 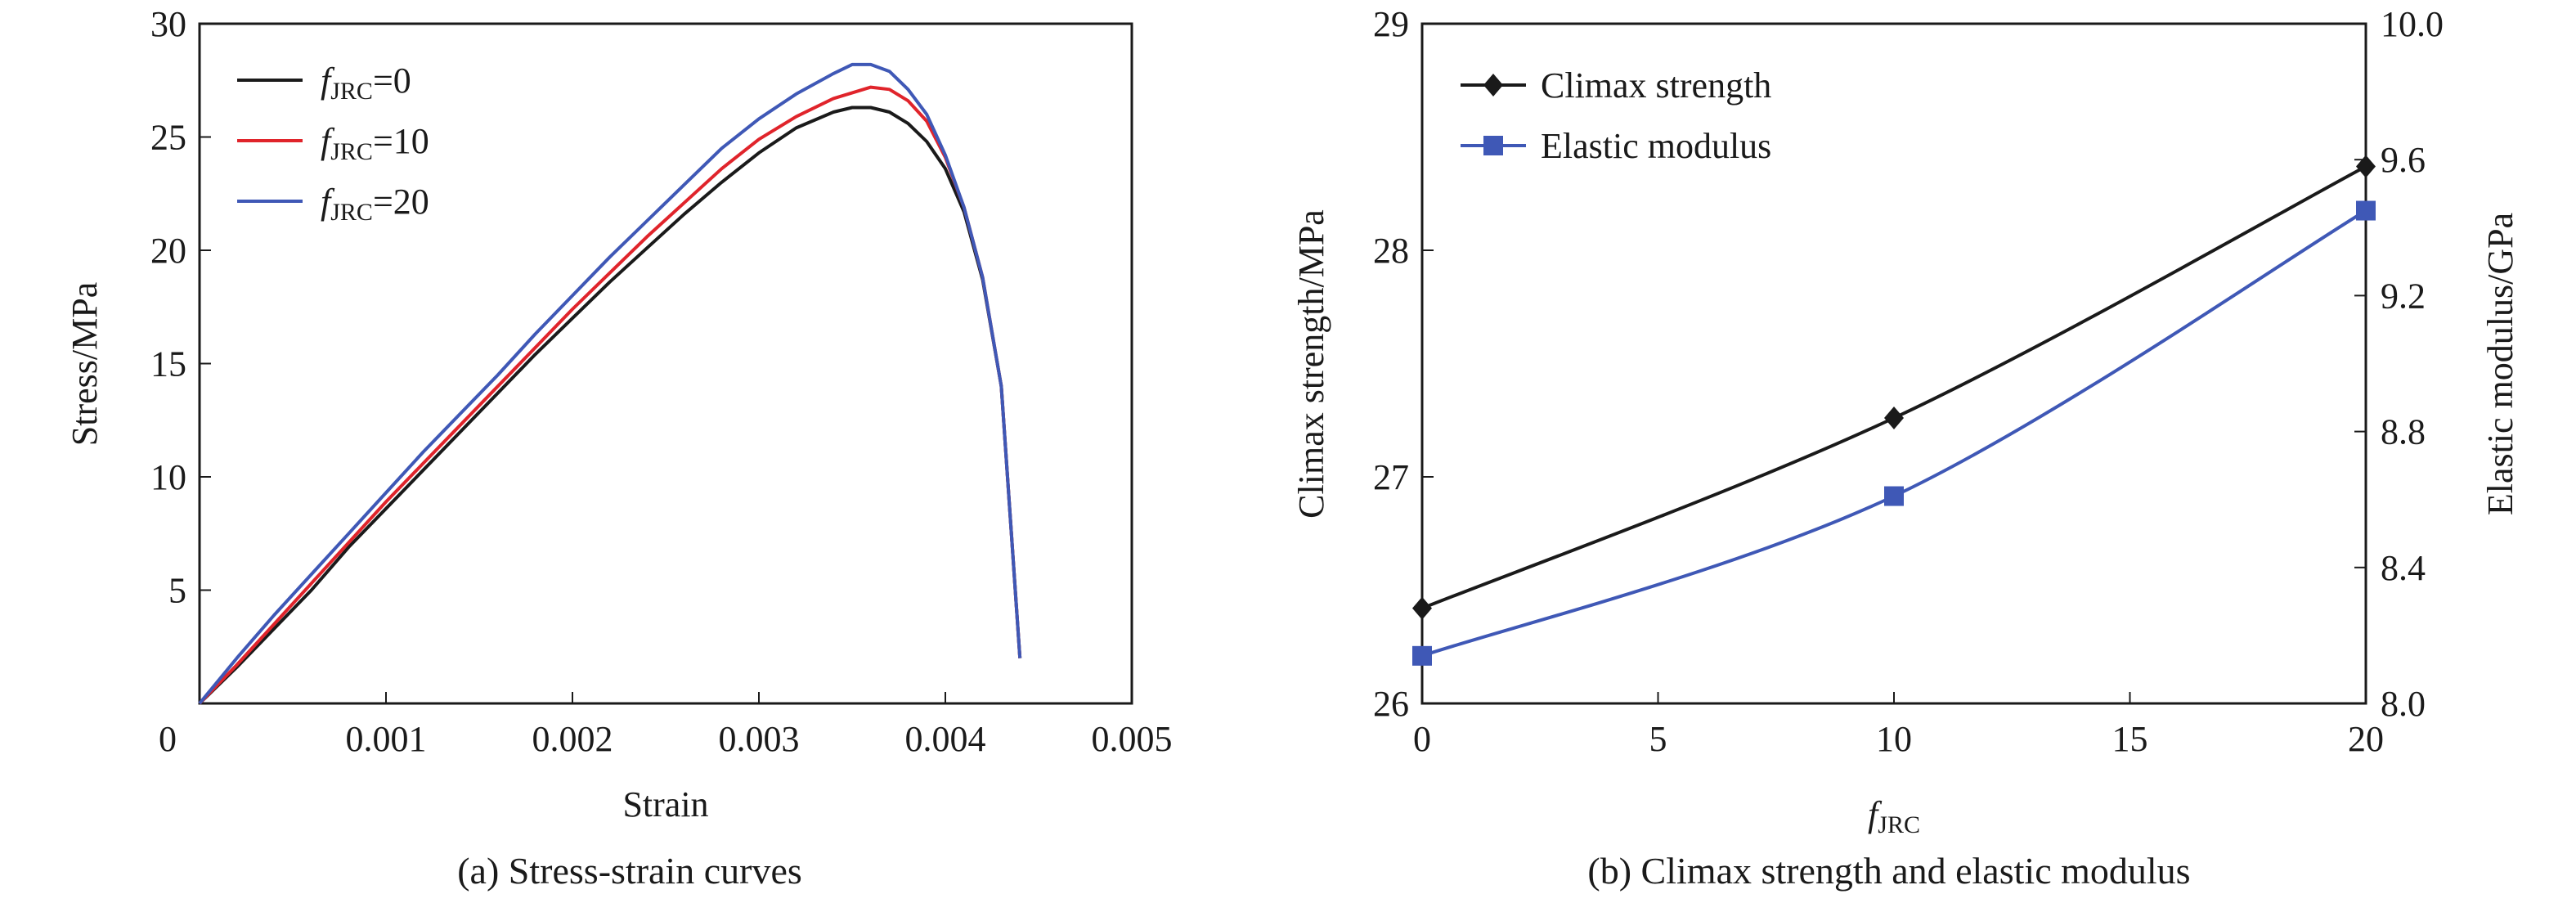 What do you see at coordinates (2403, 160) in the screenshot?
I see `y-tick-label-b-right: 9.6` at bounding box center [2403, 160].